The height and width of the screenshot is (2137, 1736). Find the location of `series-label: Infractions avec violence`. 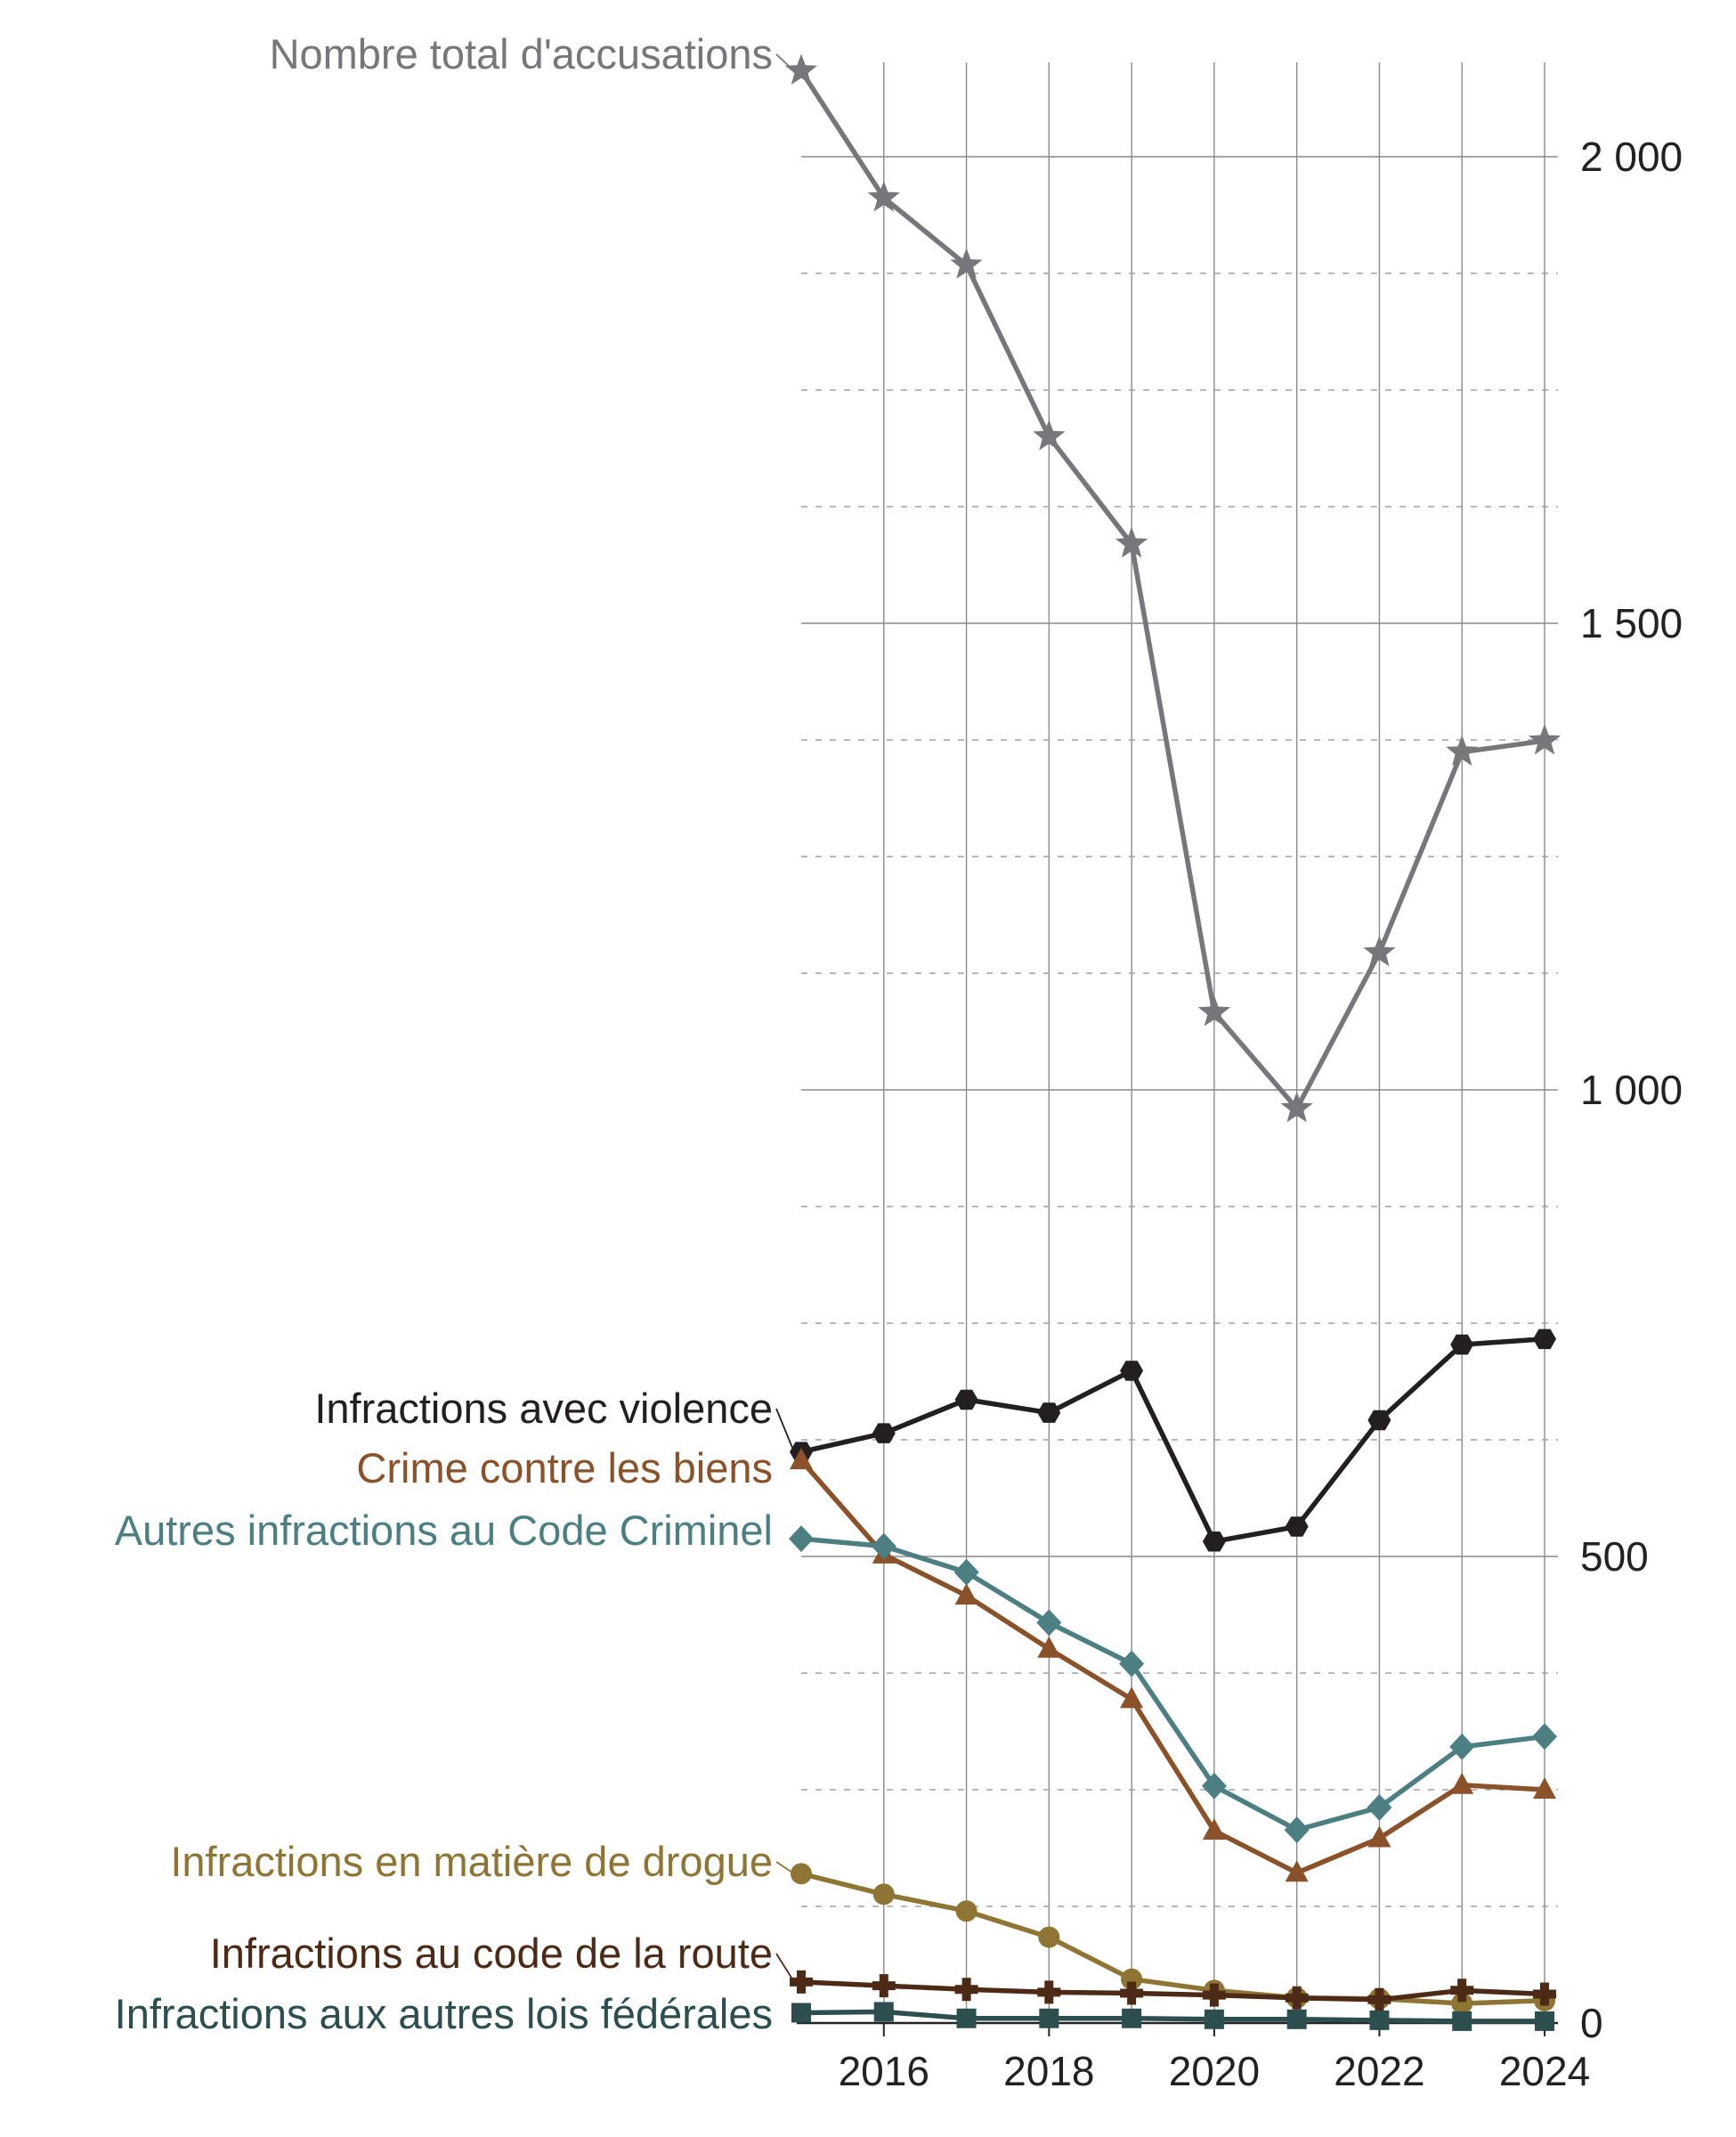

series-label: Infractions avec violence is located at coordinates (543, 1408).